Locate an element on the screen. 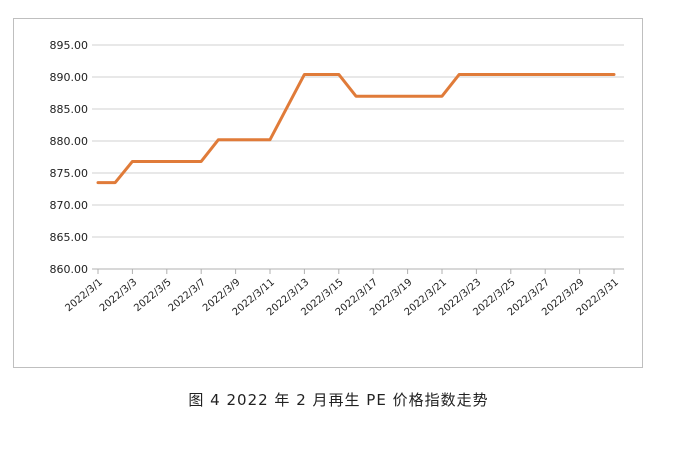 Image resolution: width=677 pixels, height=453 pixels. y-tick-label: 895.00 is located at coordinates (69, 45).